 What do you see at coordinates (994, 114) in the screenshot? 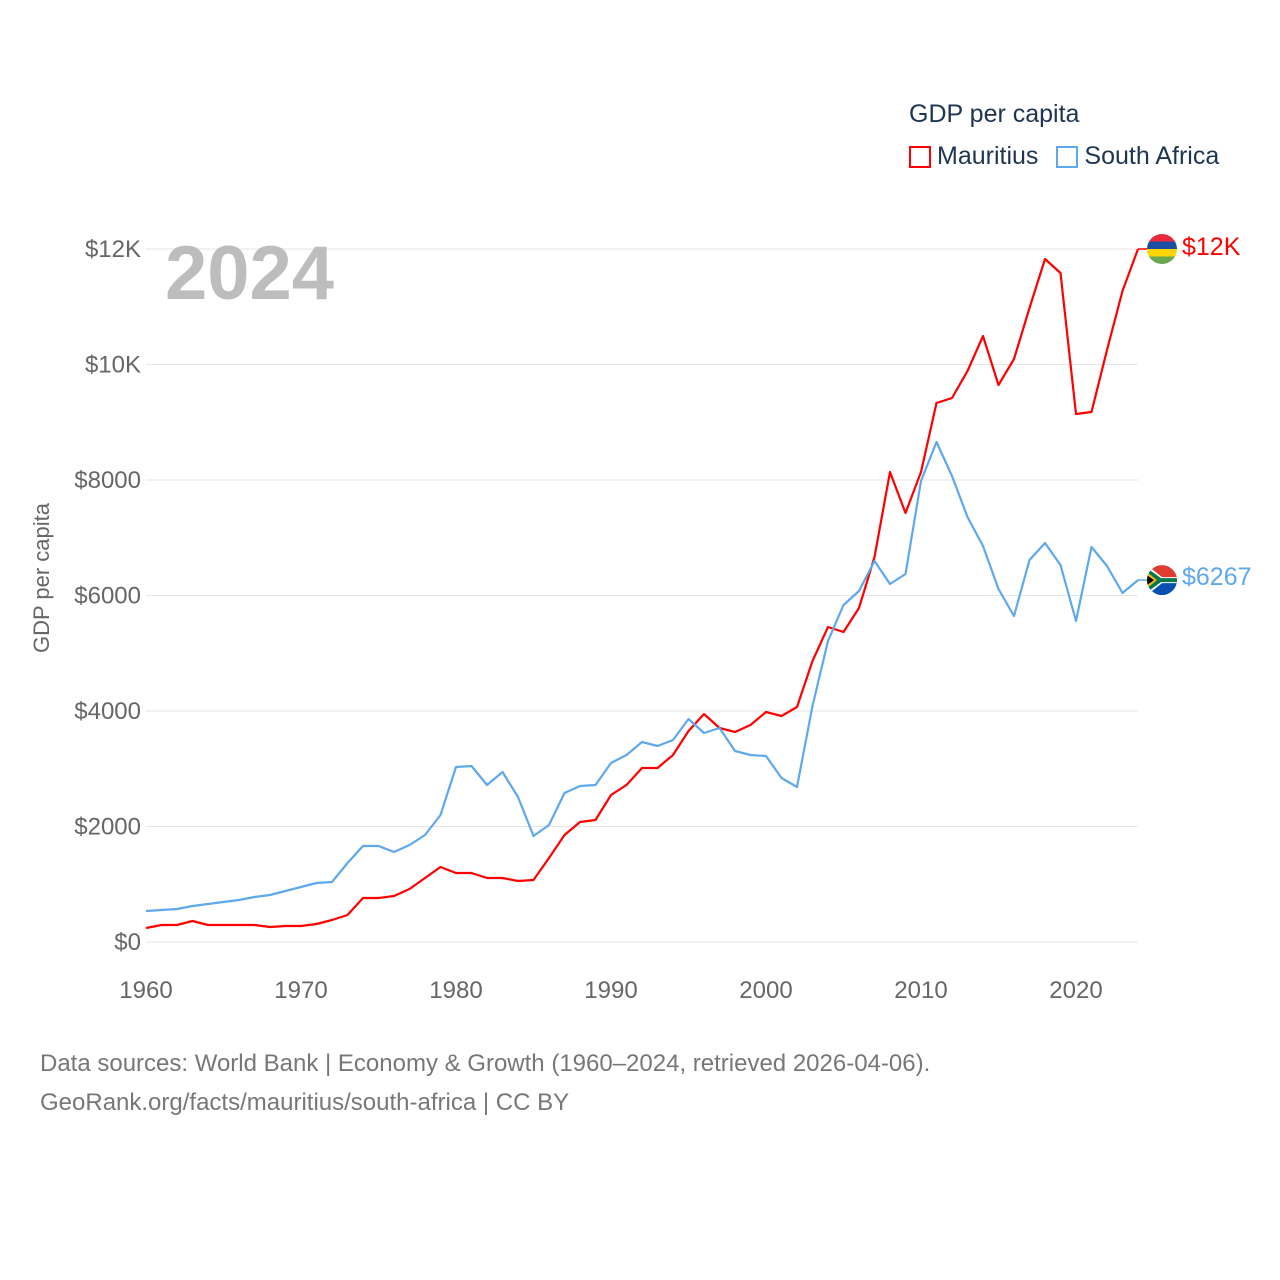
I see `legend-title: GDP per capita` at bounding box center [994, 114].